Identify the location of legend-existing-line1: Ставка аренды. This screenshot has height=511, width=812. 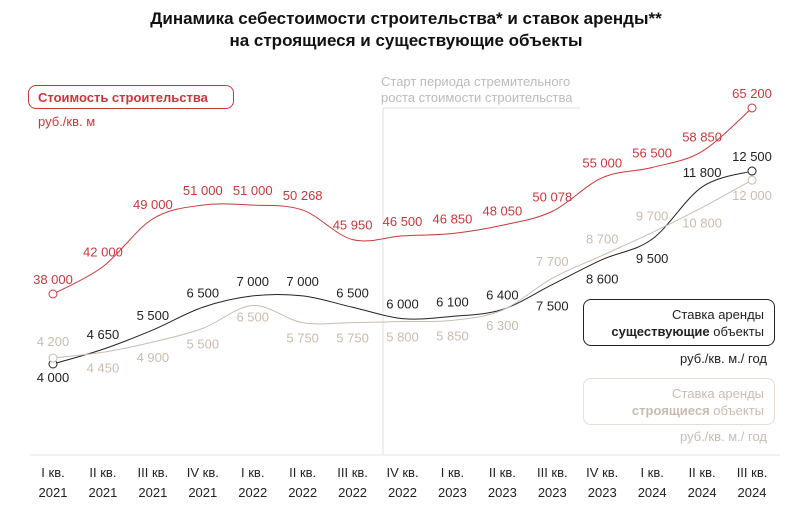
(718, 314).